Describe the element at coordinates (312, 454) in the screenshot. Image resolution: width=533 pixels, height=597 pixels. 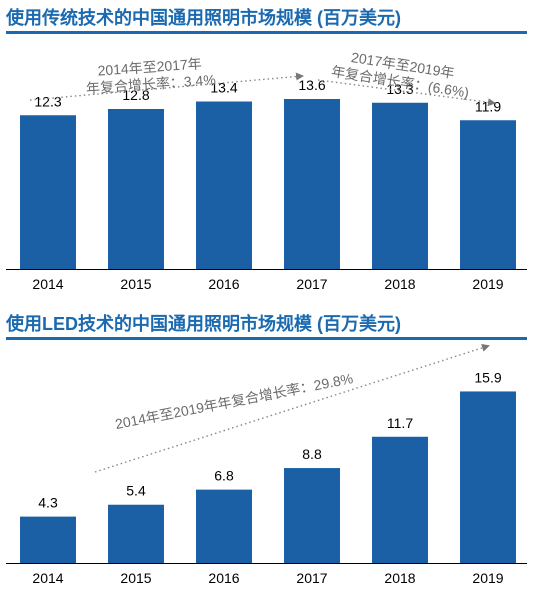
I see `data-label-2017: 8.8` at that location.